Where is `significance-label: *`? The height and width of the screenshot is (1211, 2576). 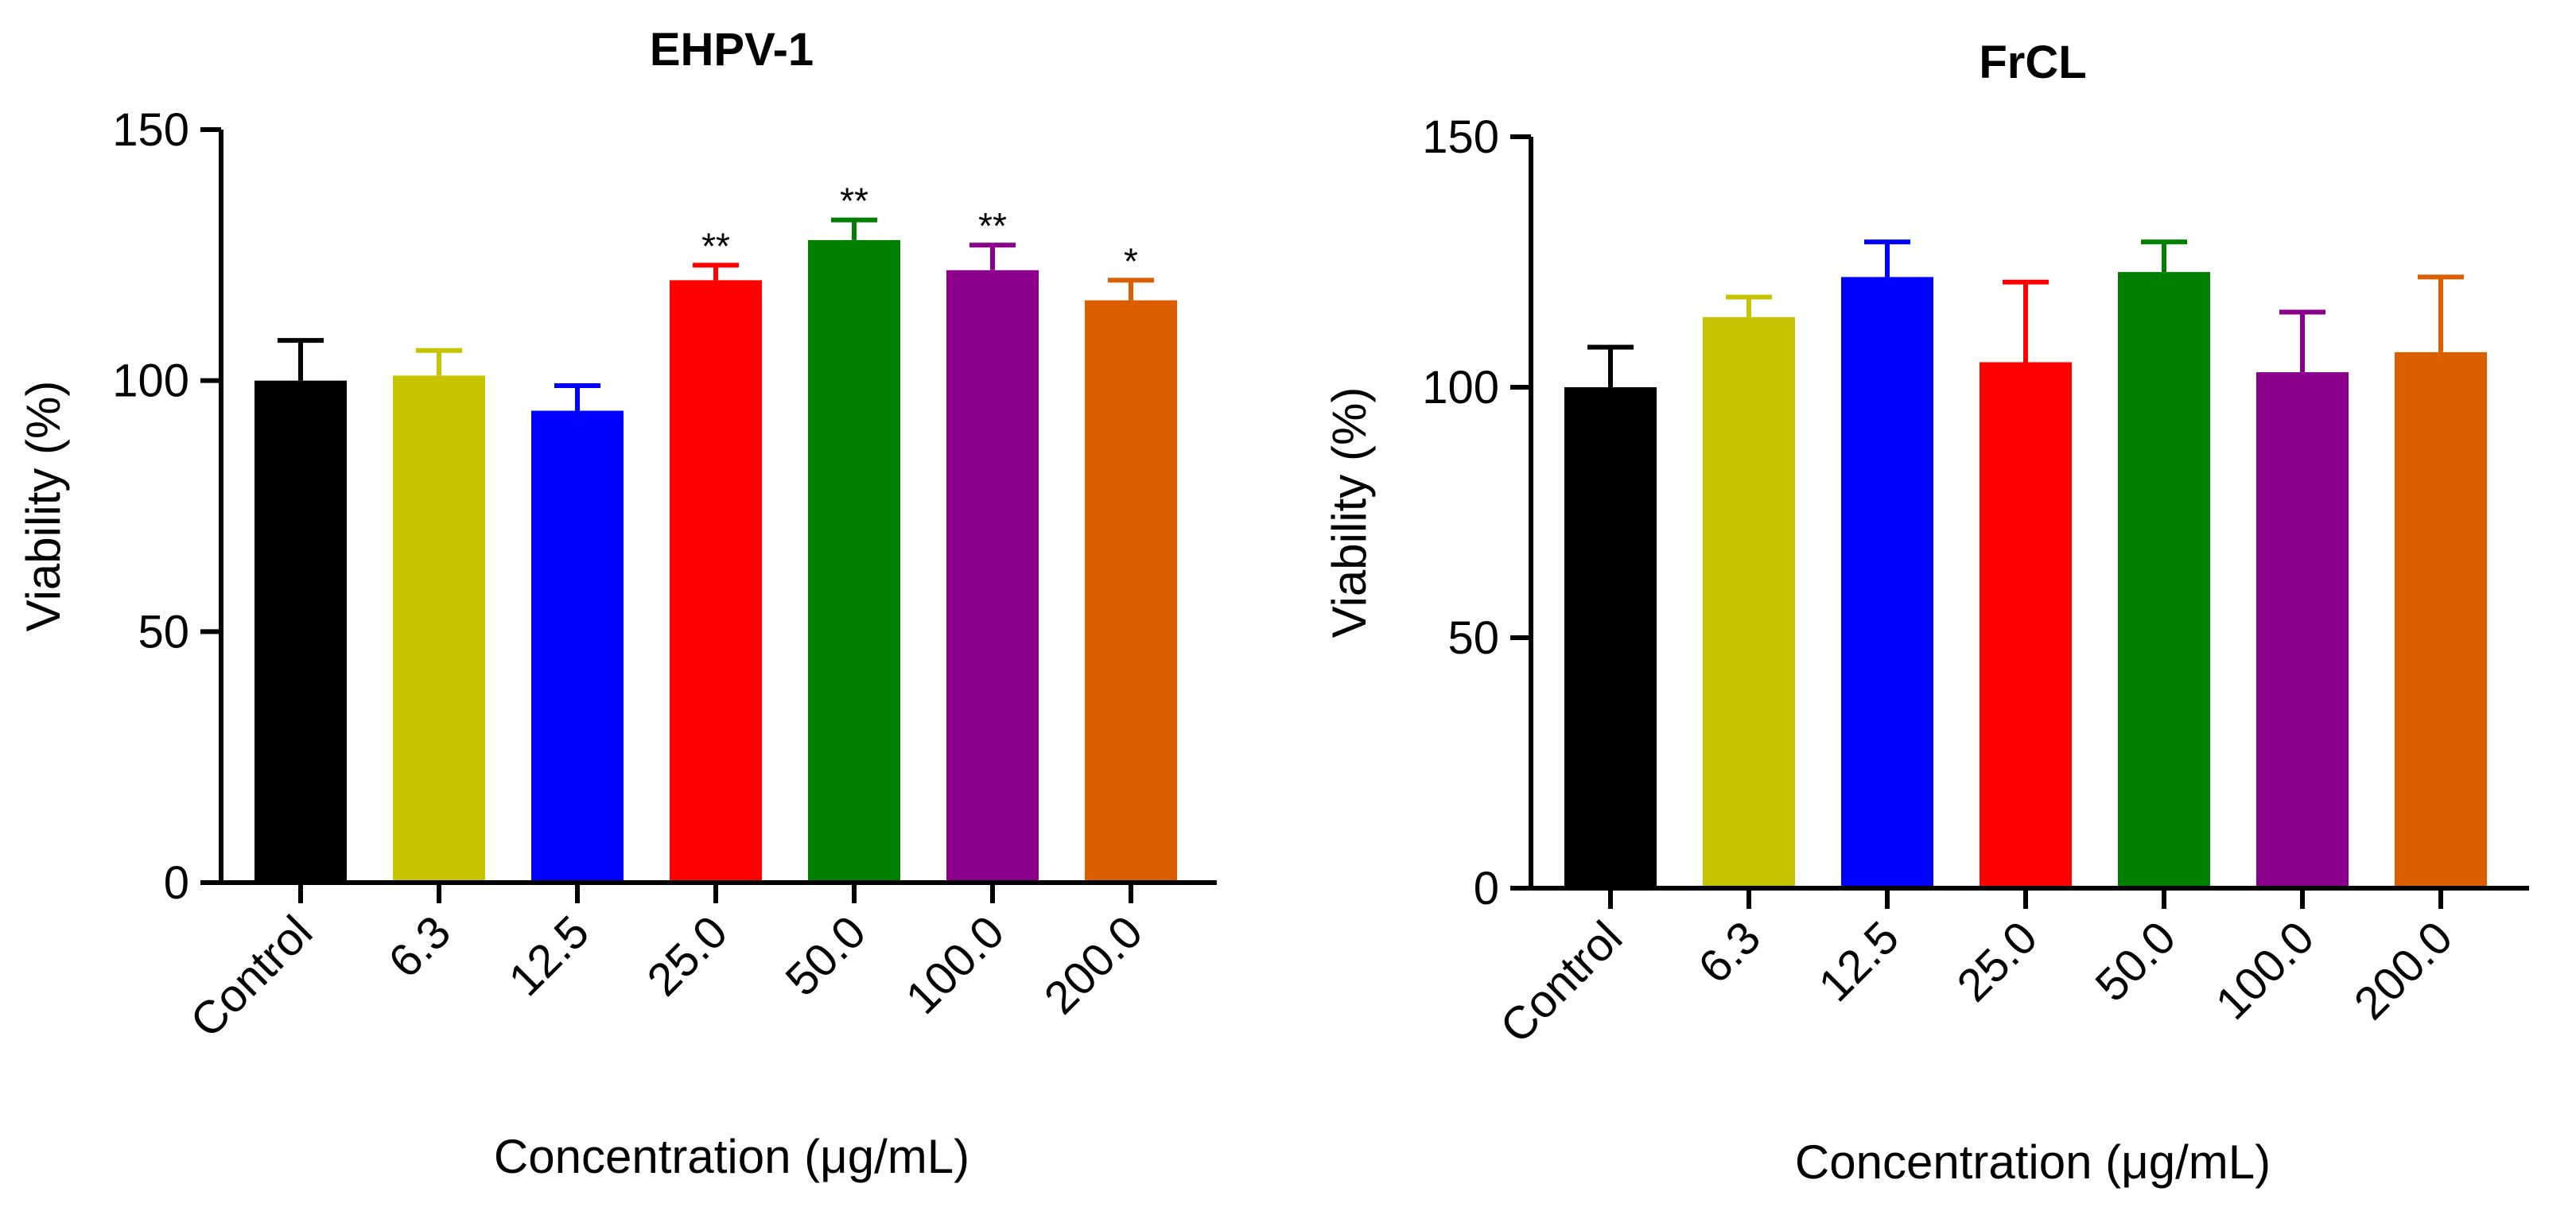 significance-label: * is located at coordinates (1131, 260).